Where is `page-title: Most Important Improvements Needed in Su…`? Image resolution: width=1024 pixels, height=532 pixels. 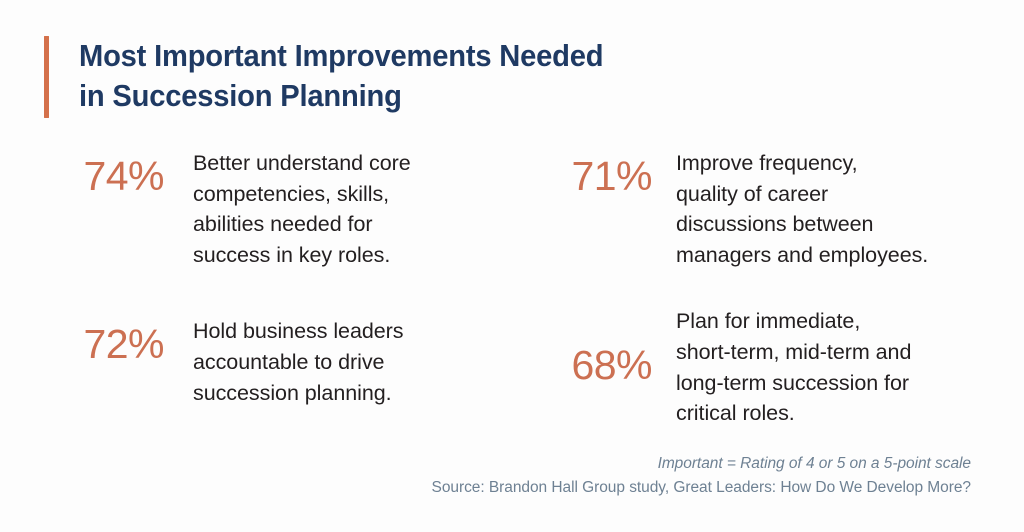
page-title: Most Important Improvements Needed in Su… is located at coordinates (341, 76).